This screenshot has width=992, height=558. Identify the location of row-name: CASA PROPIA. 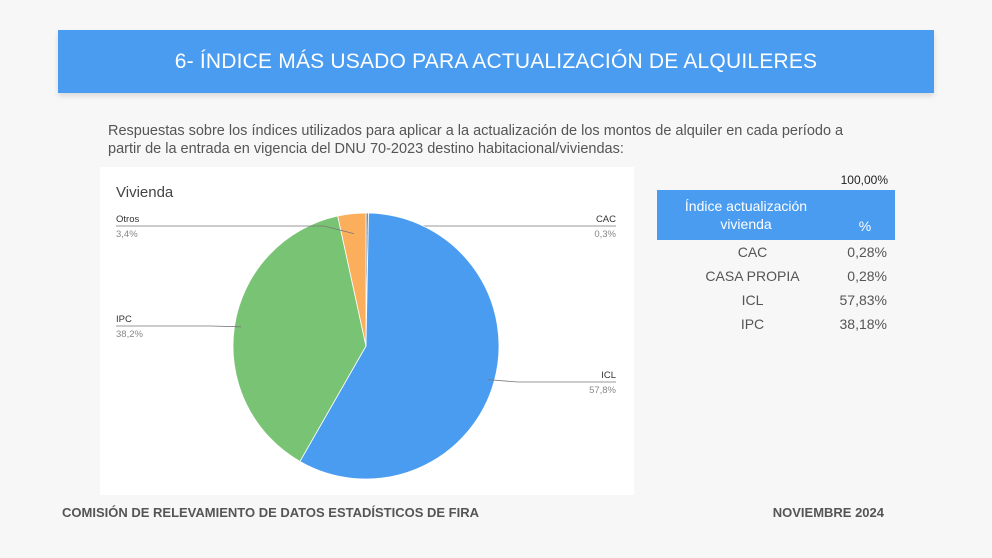
(752, 276).